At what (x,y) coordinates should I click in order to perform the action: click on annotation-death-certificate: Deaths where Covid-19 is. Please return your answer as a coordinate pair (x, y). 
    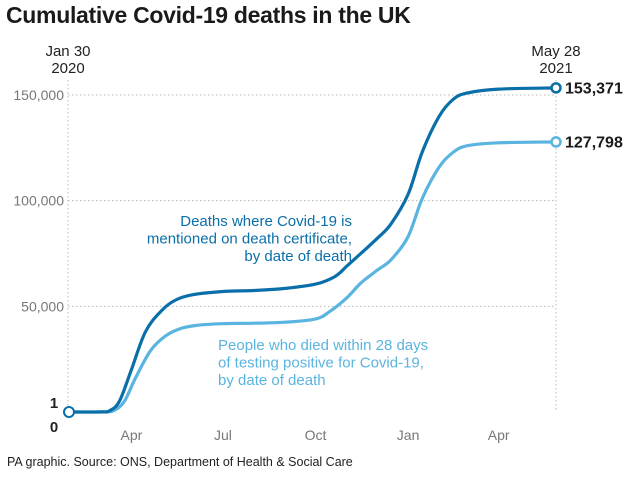
    Looking at the image, I should click on (266, 221).